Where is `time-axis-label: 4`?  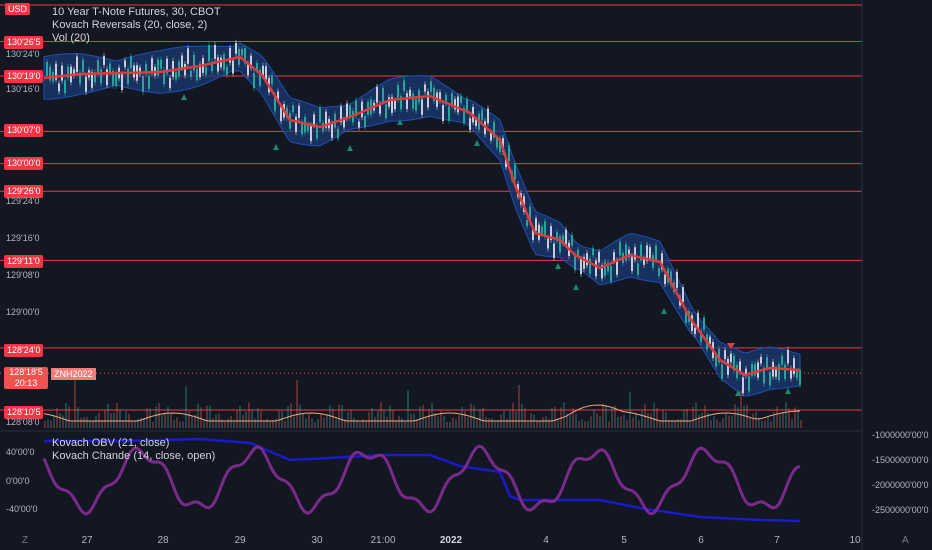
time-axis-label: 4 is located at coordinates (546, 540).